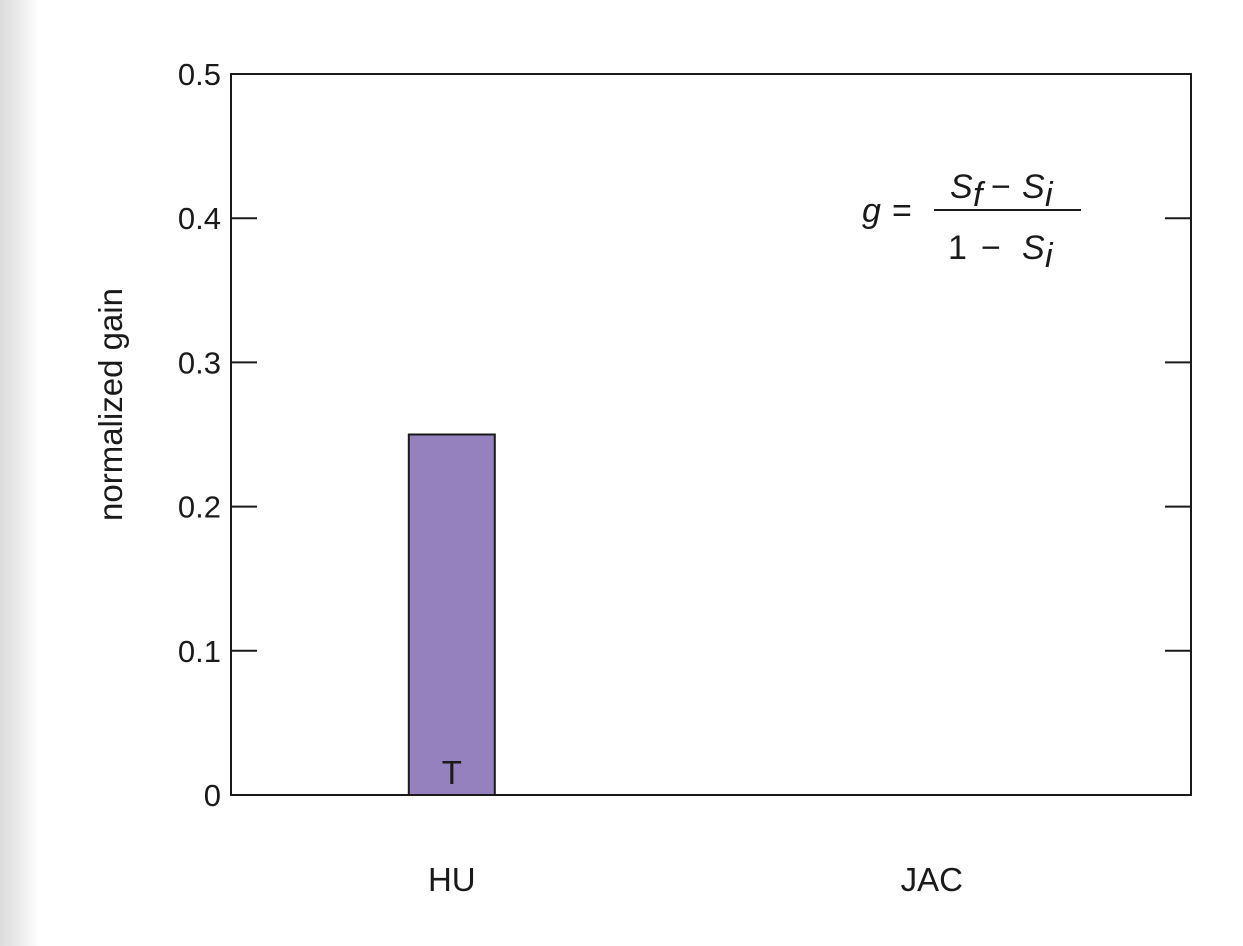  Describe the element at coordinates (199, 362) in the screenshot. I see `y-tick-label: 0.3` at that location.